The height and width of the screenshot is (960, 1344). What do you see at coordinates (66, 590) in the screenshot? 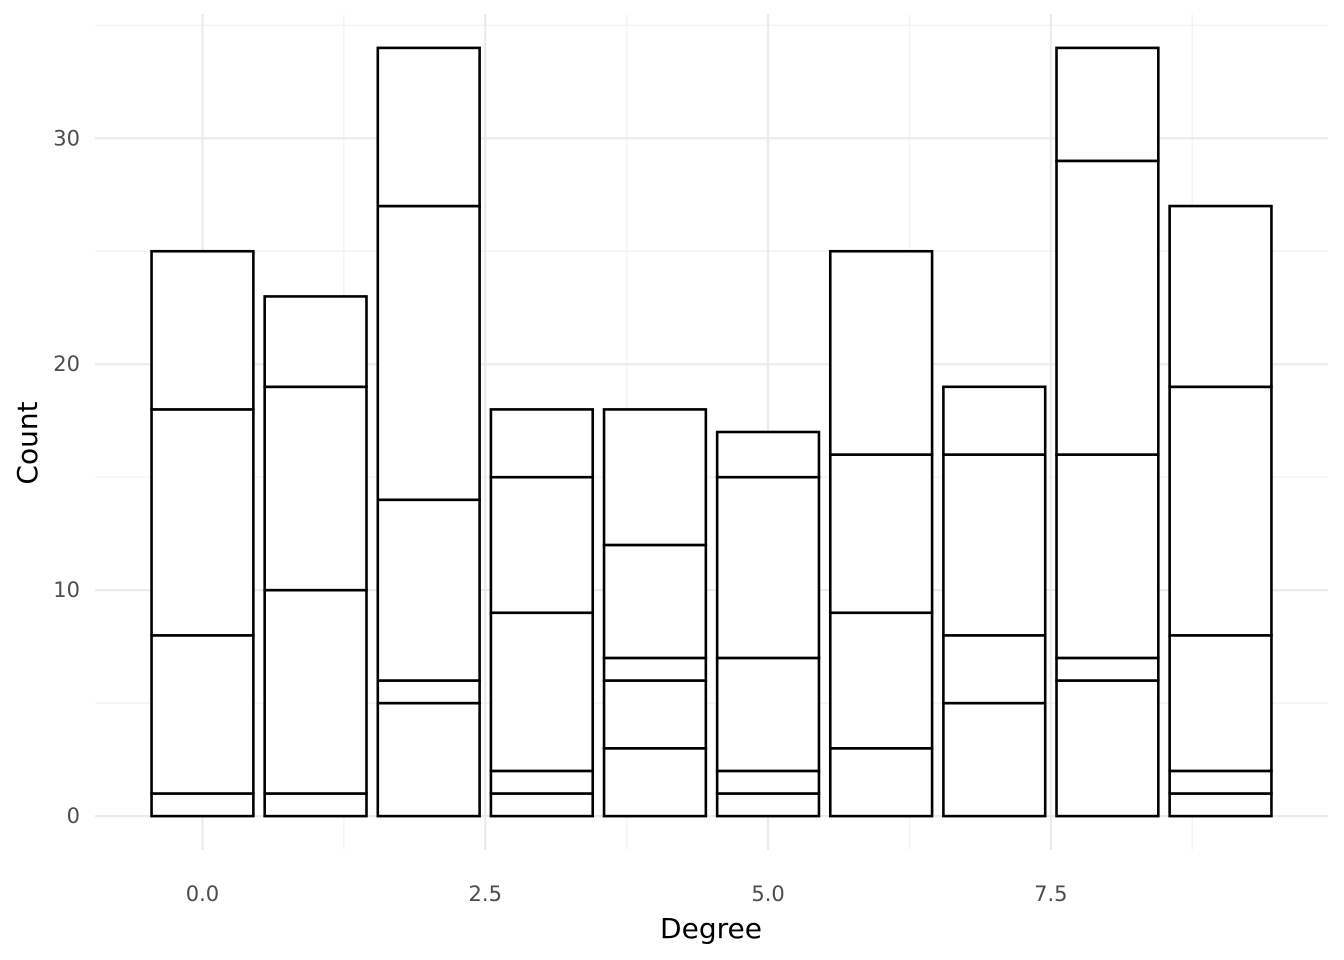
I see `y-tick-label: 10` at bounding box center [66, 590].